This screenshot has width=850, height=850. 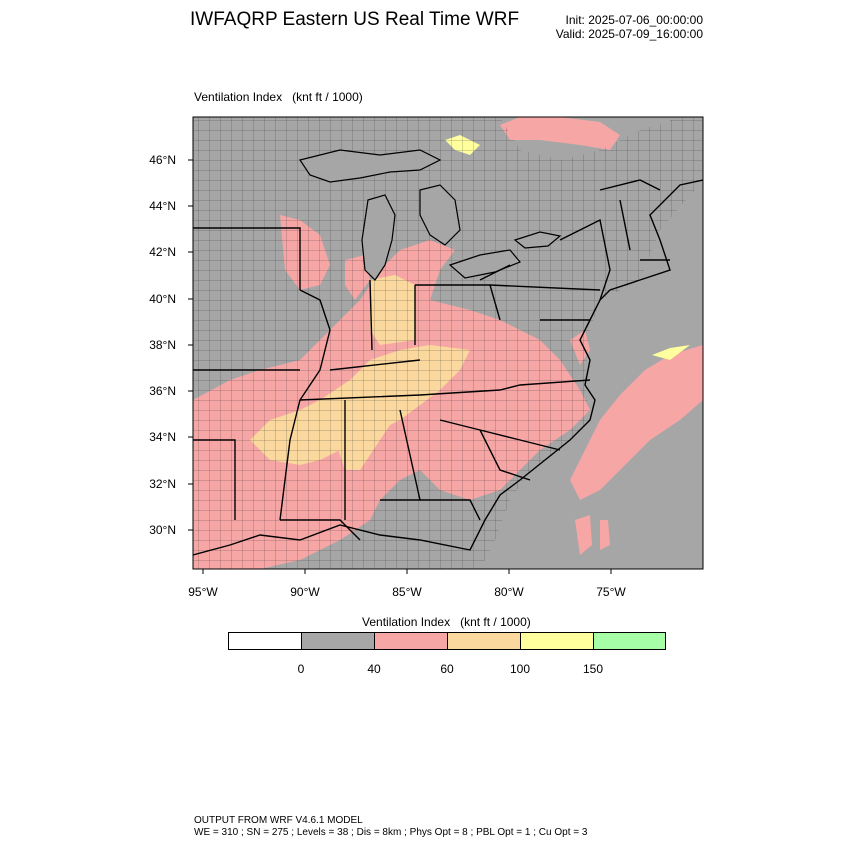 What do you see at coordinates (278, 820) in the screenshot?
I see `model-version: OUTPUT FROM WRF V4.6.1 MODEL` at bounding box center [278, 820].